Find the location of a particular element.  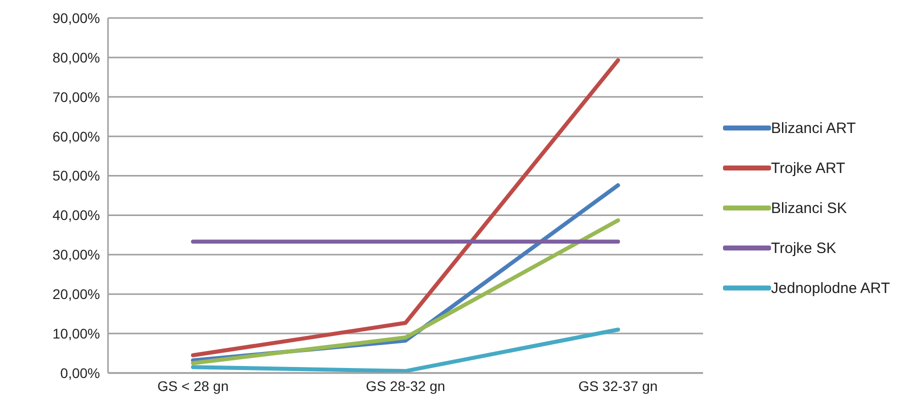

y-tick-label: 90,00% is located at coordinates (76, 18).